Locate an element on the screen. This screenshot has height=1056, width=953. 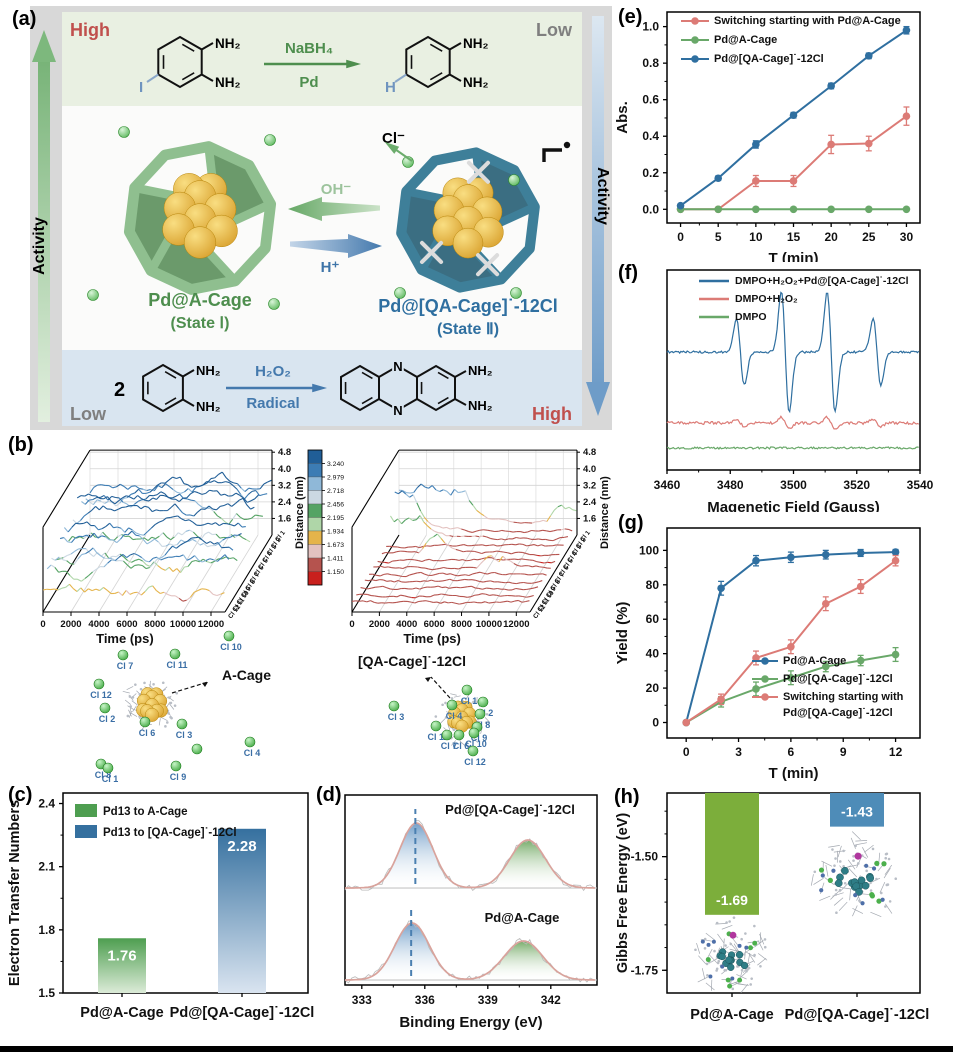
time-tick-label: 10000 is located at coordinates (183, 624).